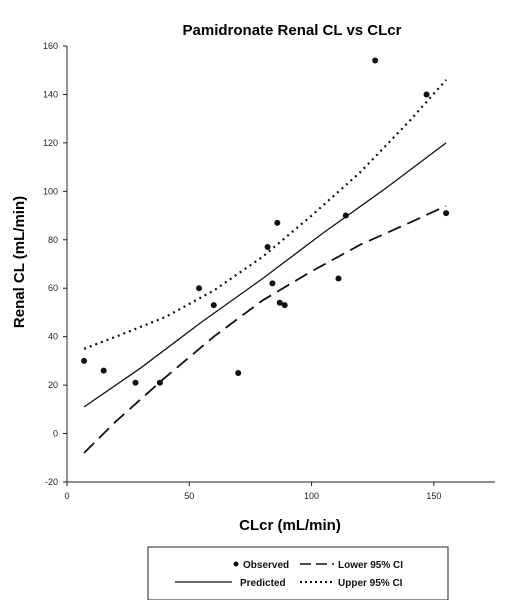  What do you see at coordinates (263, 583) in the screenshot?
I see `legend-predicted-label: Predicted` at bounding box center [263, 583].